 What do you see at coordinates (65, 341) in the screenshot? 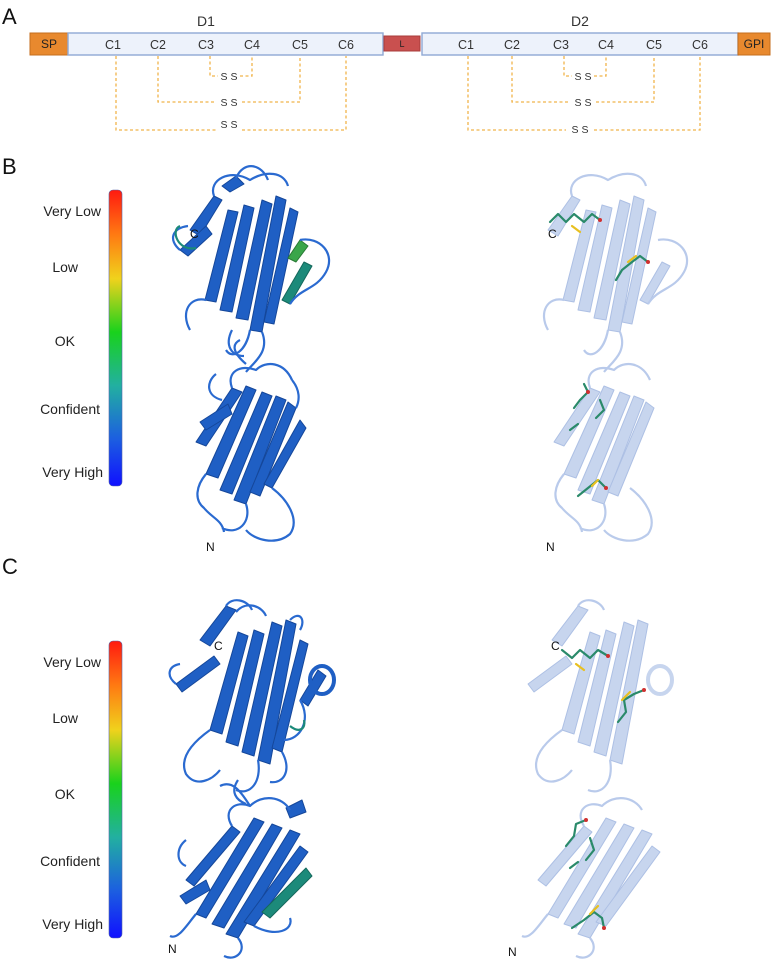
I see `scale-b-ok: OK` at bounding box center [65, 341].